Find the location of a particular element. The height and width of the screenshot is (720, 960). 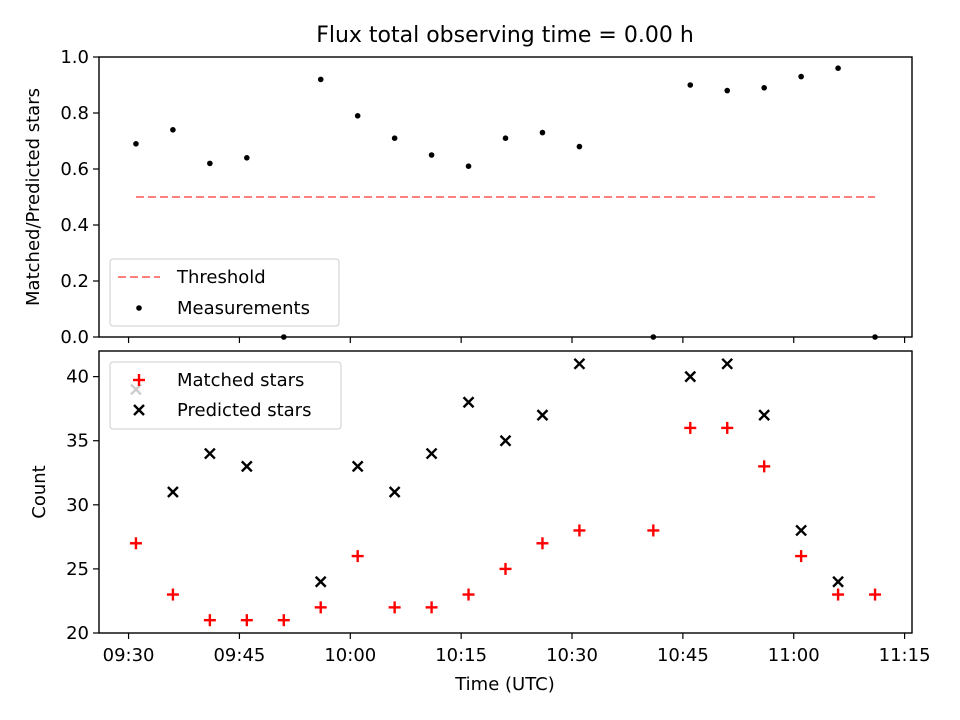

legend-threshold-label: Threshold is located at coordinates (221, 277).